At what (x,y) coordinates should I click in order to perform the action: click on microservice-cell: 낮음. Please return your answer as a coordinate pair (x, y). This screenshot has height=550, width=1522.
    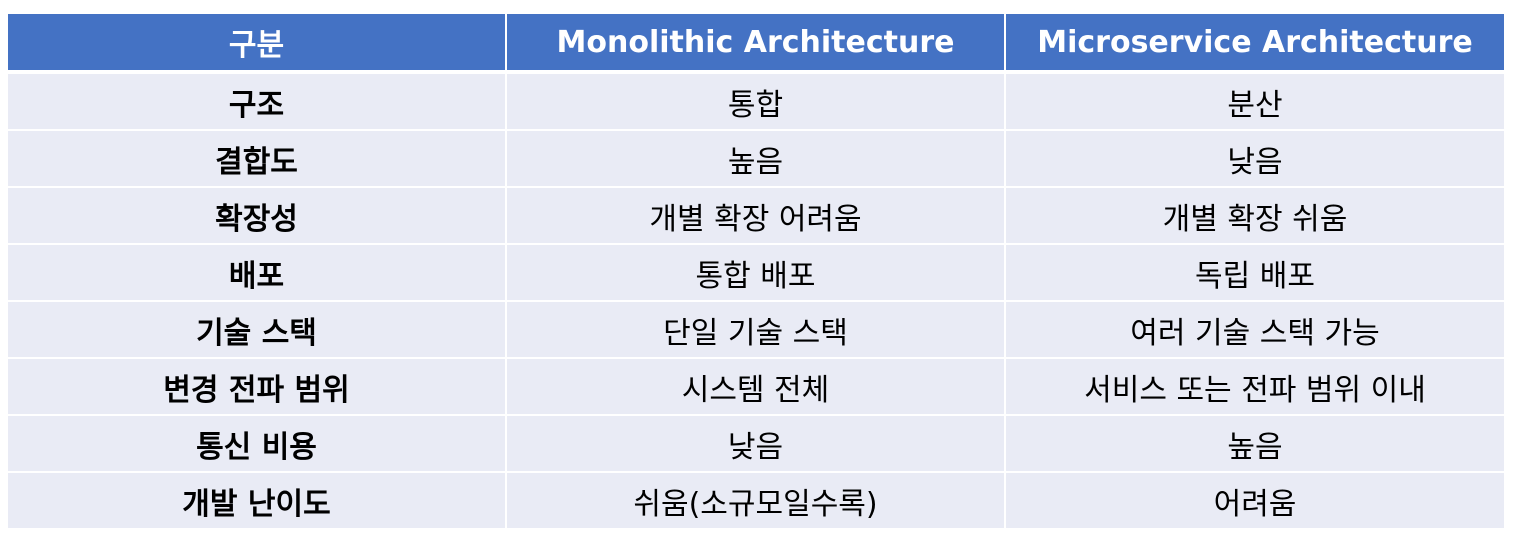
    Looking at the image, I should click on (1254, 159).